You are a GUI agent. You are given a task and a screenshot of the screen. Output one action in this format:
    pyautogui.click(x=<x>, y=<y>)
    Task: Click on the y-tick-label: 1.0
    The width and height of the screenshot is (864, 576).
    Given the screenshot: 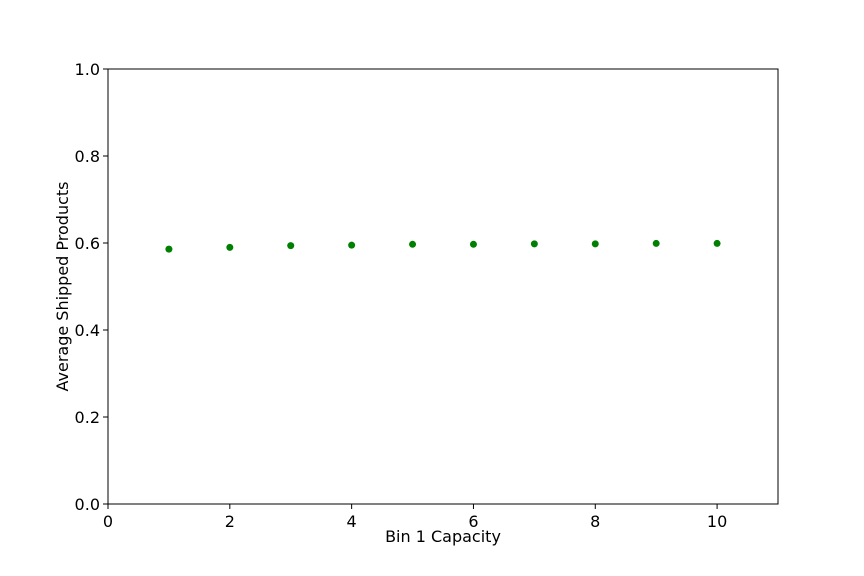 What is the action you would take?
    pyautogui.click(x=87, y=69)
    